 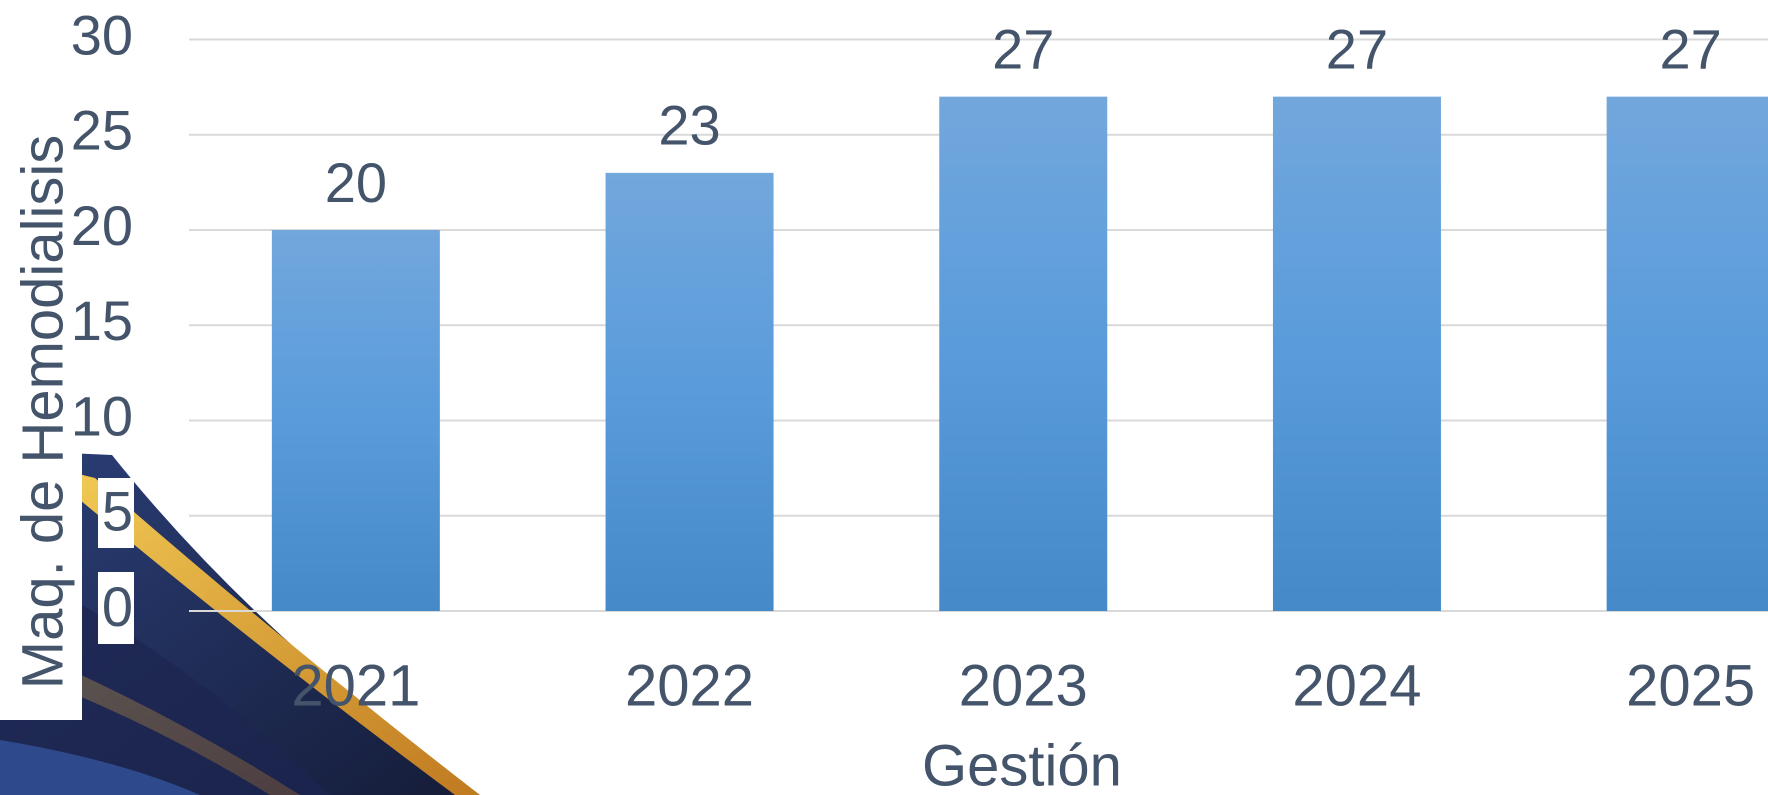 What do you see at coordinates (689, 125) in the screenshot?
I see `data-label: 23` at bounding box center [689, 125].